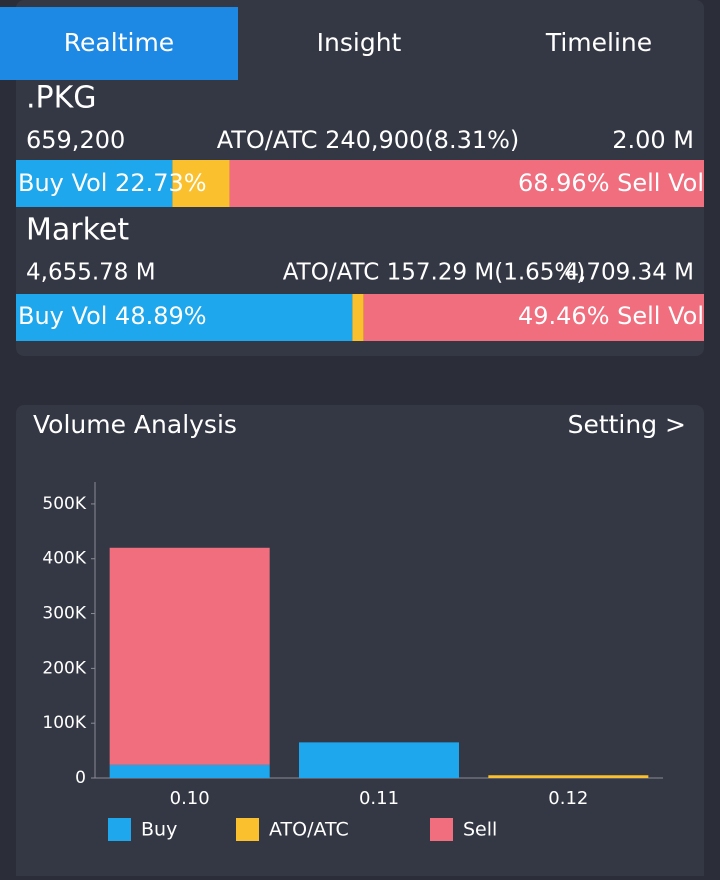 This screenshot has height=880, width=720. I want to click on buy-label: Buy Vol 22.73%, so click(112, 183).